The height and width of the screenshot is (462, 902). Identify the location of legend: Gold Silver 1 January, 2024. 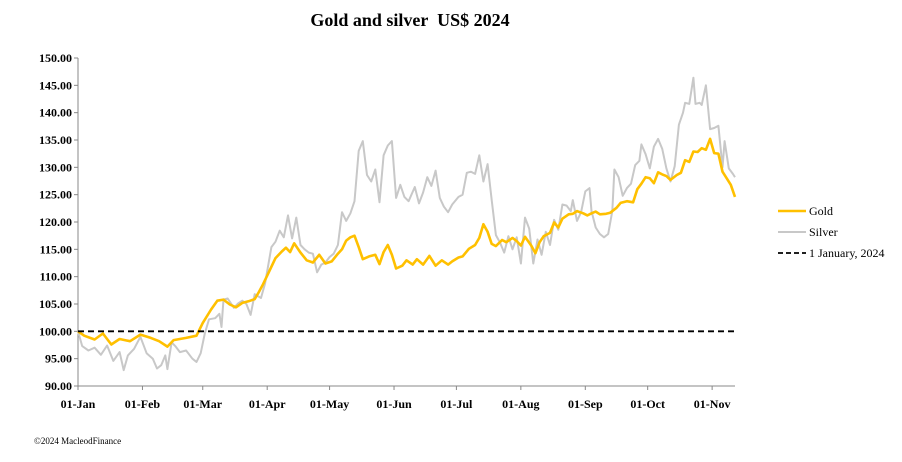
(831, 232).